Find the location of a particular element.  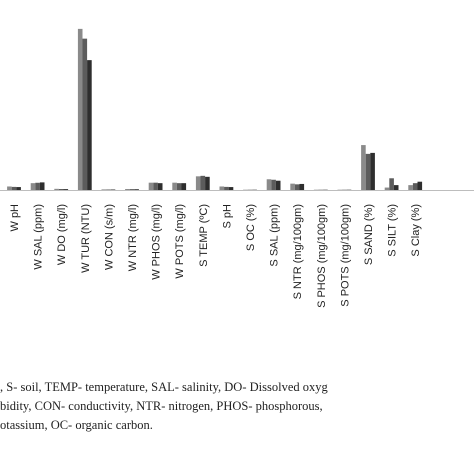

x-tick-label: S SILT (%) is located at coordinates (393, 230).